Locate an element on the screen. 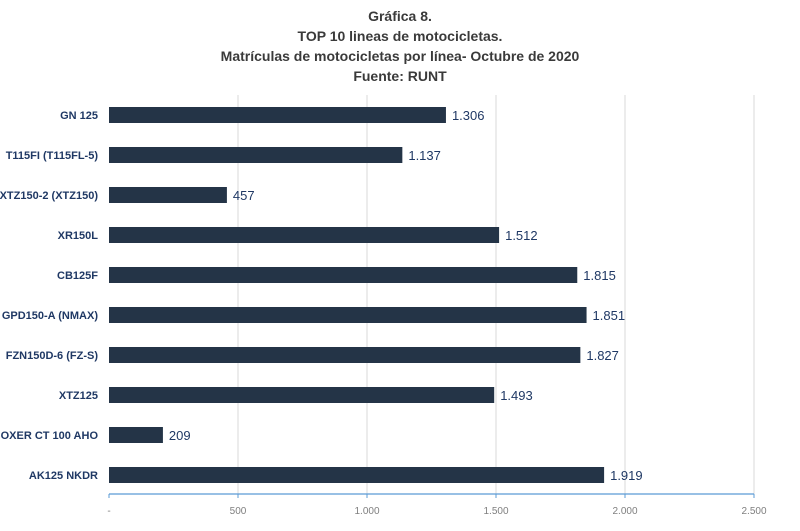  category-label: BOXER CT 100 AHO is located at coordinates (49, 436).